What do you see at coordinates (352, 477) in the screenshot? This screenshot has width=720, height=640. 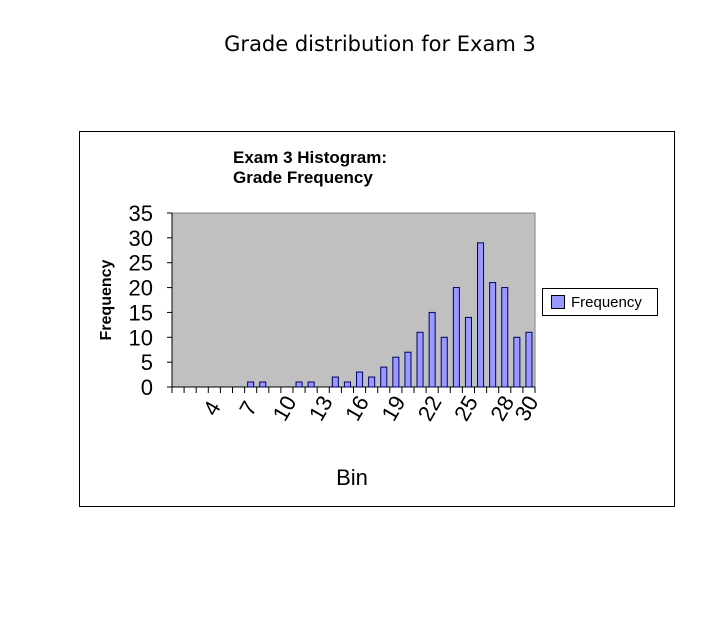 I see `x-axis-label: Bin` at bounding box center [352, 477].